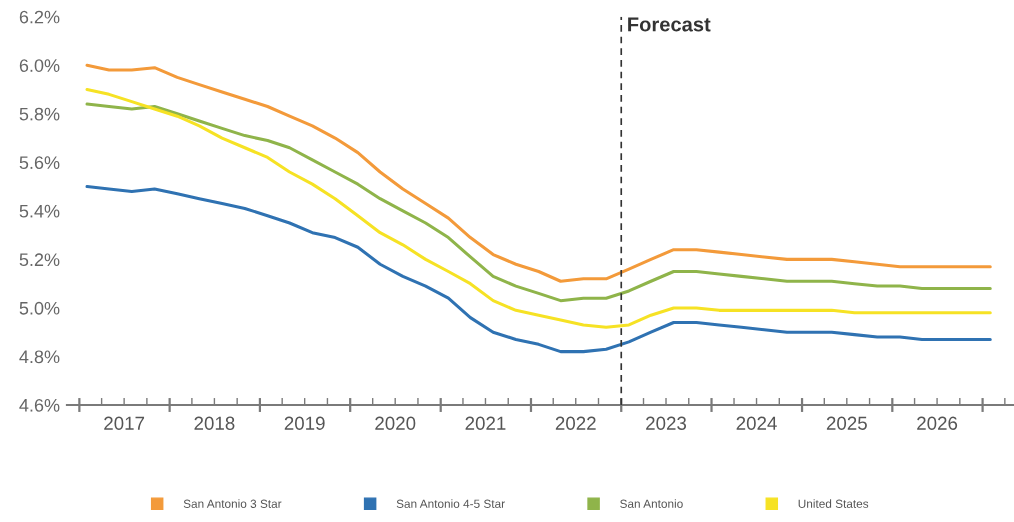 Image resolution: width=1014 pixels, height=522 pixels. What do you see at coordinates (395, 423) in the screenshot?
I see `x-tick-label: 2020` at bounding box center [395, 423].